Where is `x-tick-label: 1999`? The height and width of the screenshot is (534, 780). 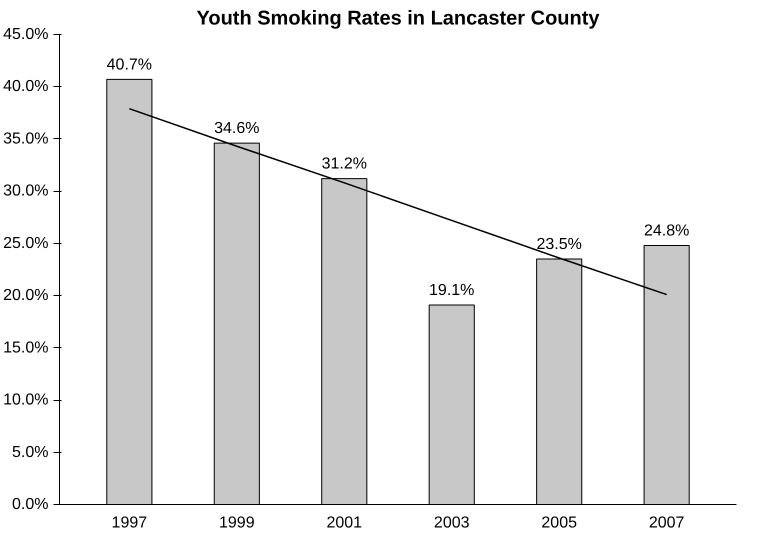 x-tick-label: 1999 is located at coordinates (237, 523).